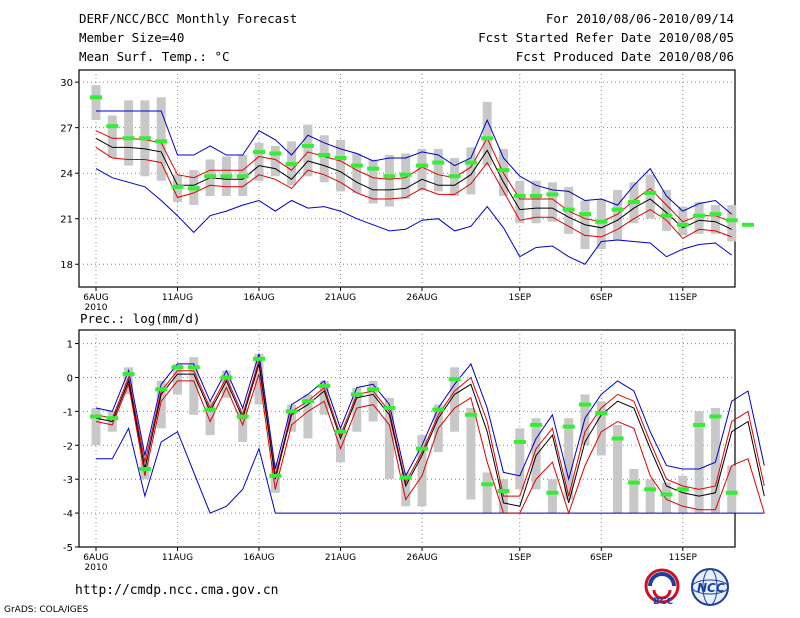  I want to click on y-tick-label: 1, so click(70, 345).